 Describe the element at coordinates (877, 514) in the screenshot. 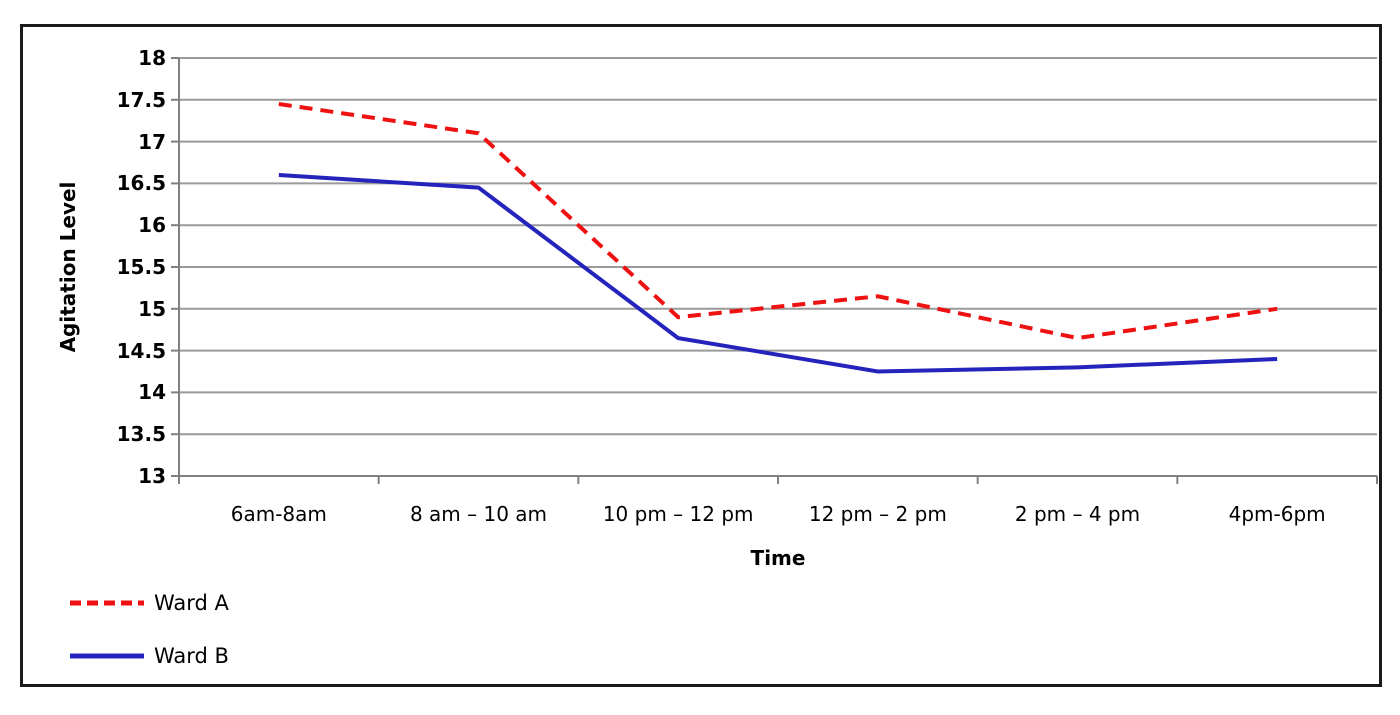

I see `x-category-label: 12 pm – 2 pm` at that location.